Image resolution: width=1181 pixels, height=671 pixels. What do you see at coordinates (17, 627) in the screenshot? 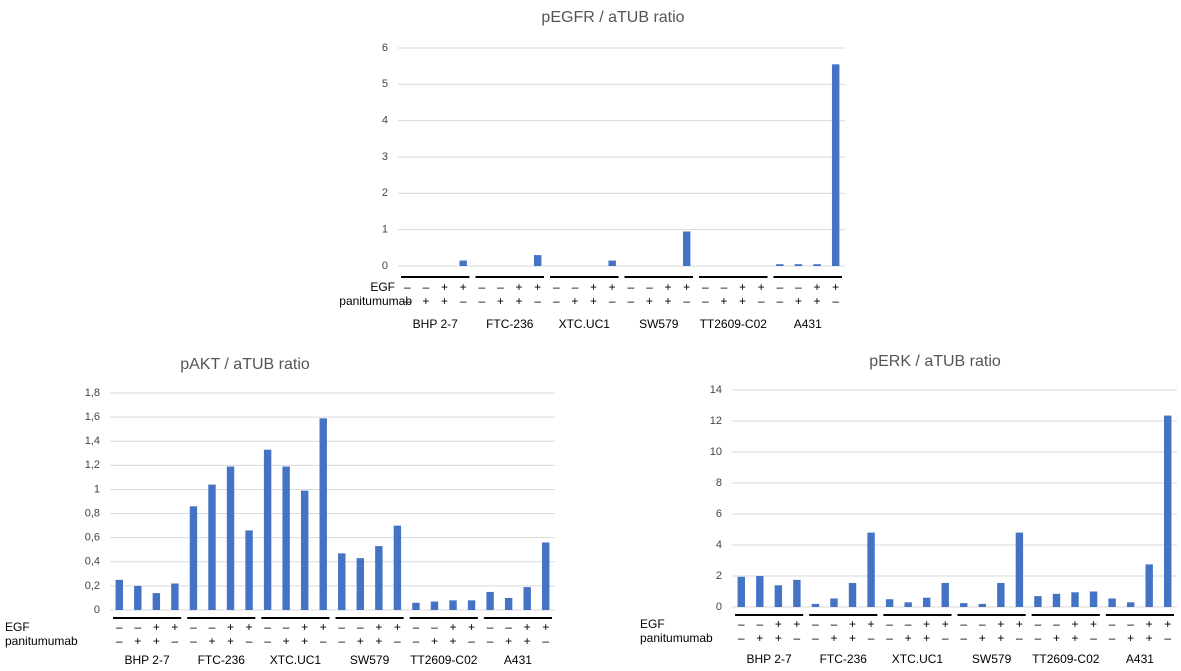
I see `row-label: EGF` at bounding box center [17, 627].